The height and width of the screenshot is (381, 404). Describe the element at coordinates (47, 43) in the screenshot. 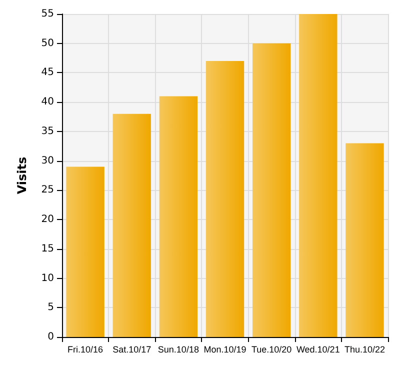

I see `y-tick-label: 50` at that location.